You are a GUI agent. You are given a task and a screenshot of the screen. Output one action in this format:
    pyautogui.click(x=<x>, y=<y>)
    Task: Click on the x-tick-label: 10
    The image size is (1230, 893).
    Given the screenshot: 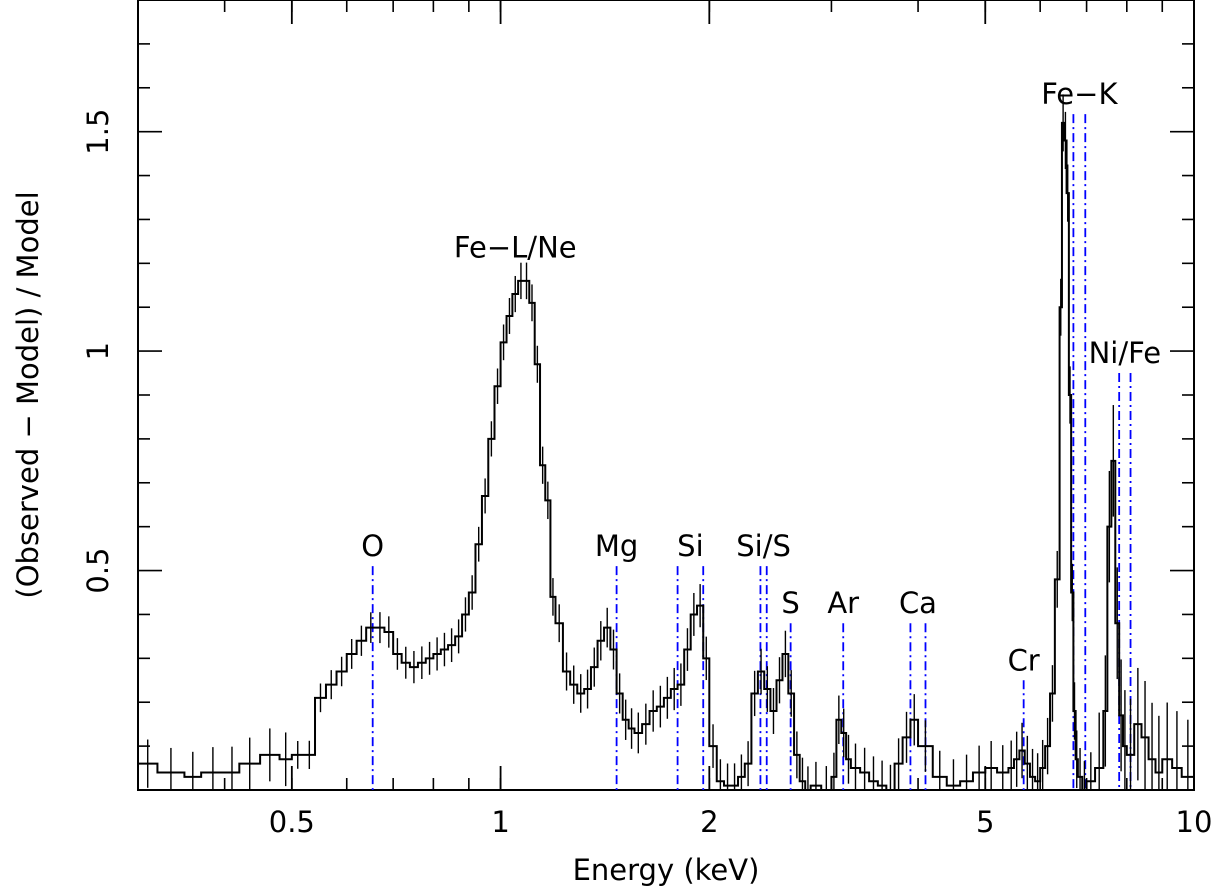 What is the action you would take?
    pyautogui.click(x=1194, y=822)
    